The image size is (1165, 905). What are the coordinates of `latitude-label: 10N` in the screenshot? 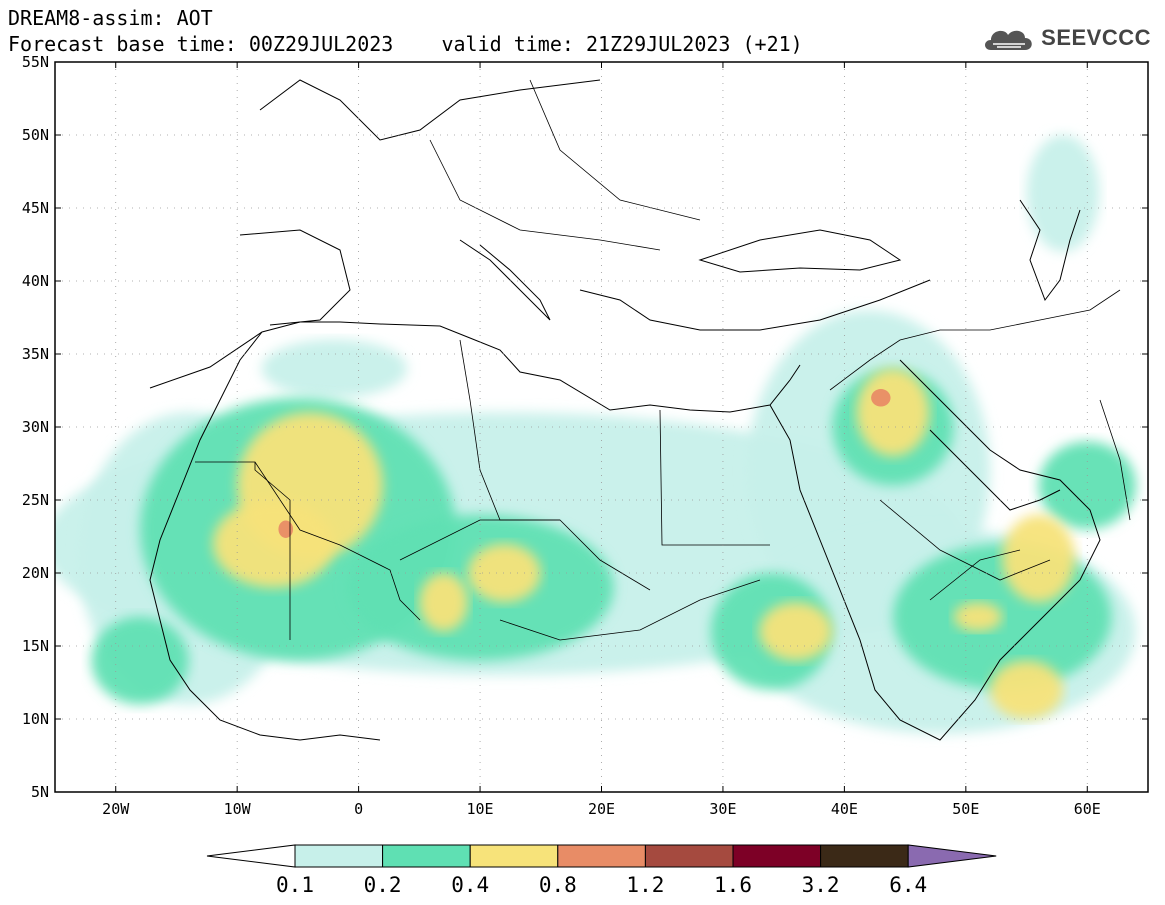 It's located at (35, 719).